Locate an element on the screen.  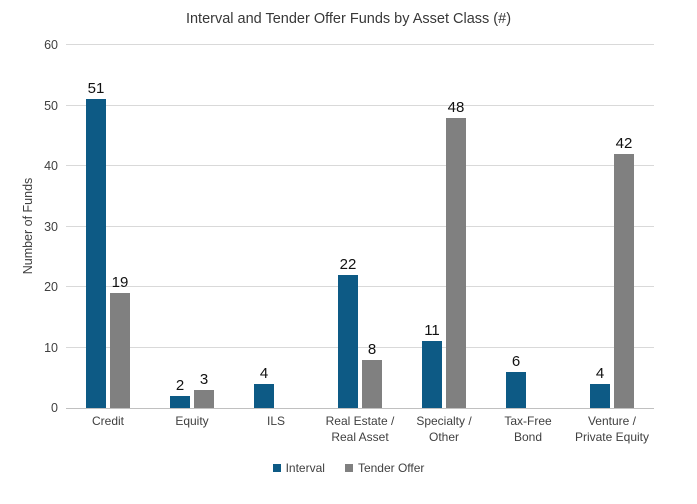
x-category-label-tax-free-bond: Tax-Free Bond is located at coordinates (528, 429).